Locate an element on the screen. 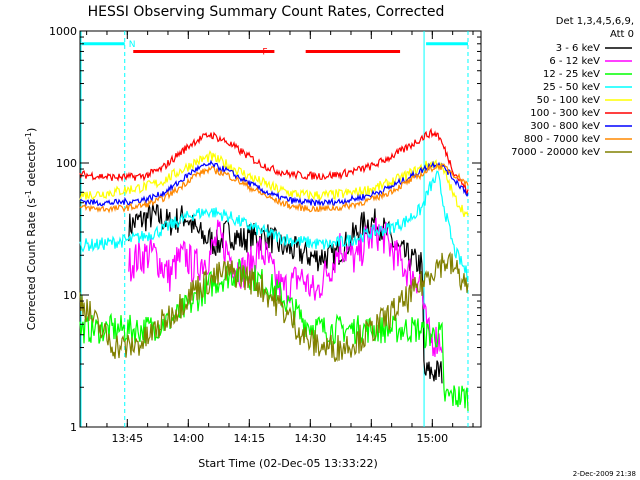 Image resolution: width=640 pixels, height=480 pixels. night-flag-label: N is located at coordinates (132, 45).